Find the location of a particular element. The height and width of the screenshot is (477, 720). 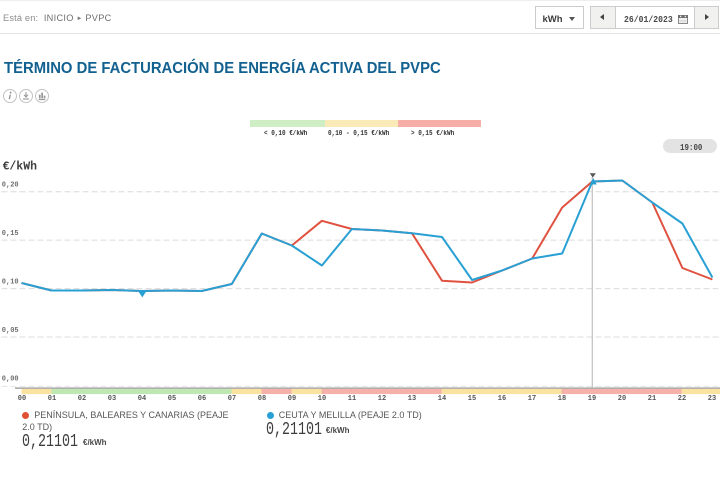

svg-text: 05 is located at coordinates (172, 399).